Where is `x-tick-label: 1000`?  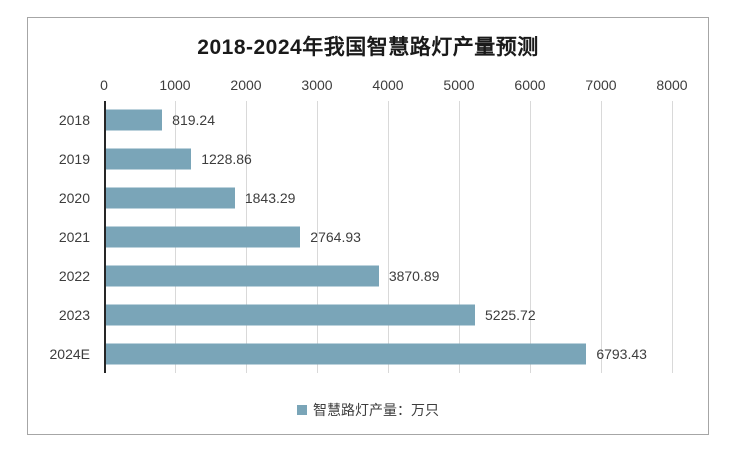
x-tick-label: 1000 is located at coordinates (175, 85).